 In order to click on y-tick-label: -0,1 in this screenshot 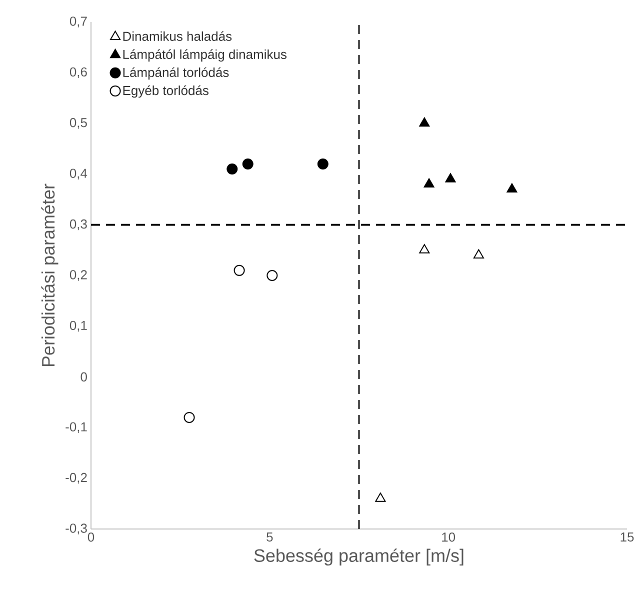, I will do `click(76, 427)`.